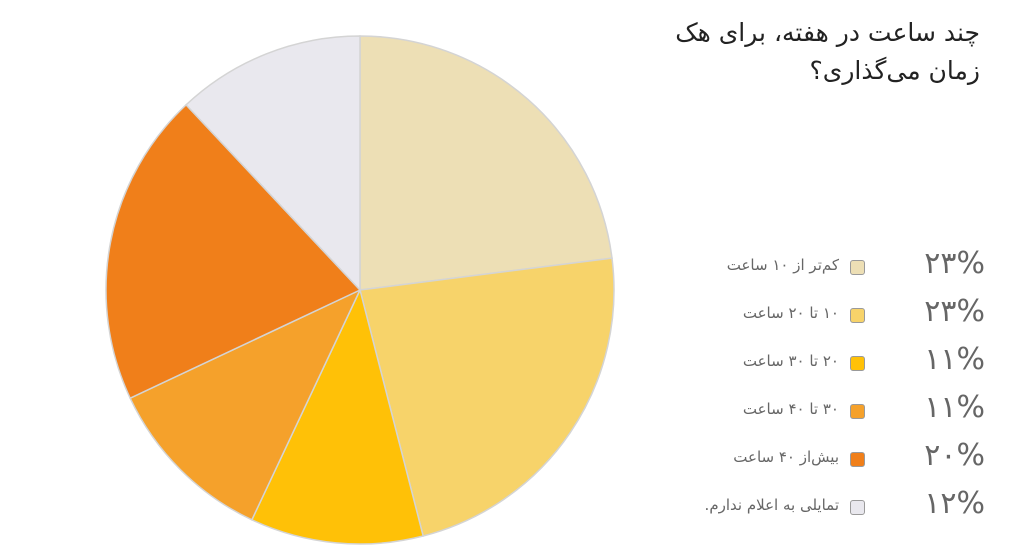  What do you see at coordinates (954, 455) in the screenshot?
I see `legend-percentage: ۲۰%` at bounding box center [954, 455].